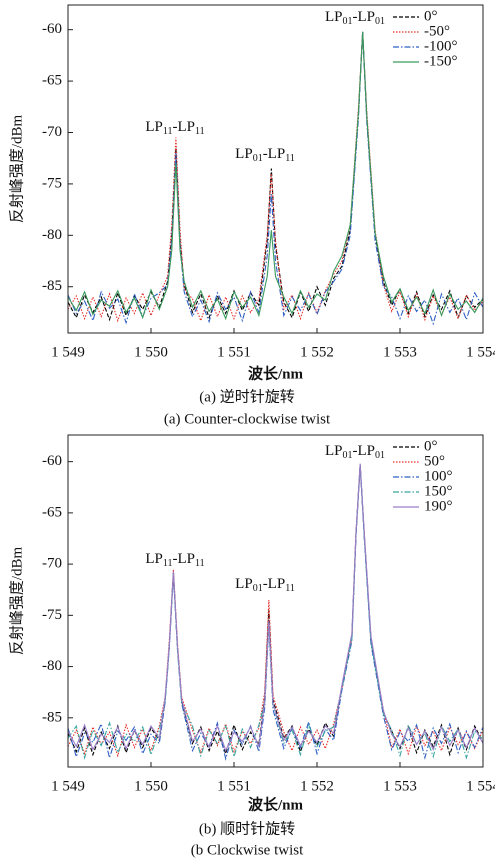  I want to click on legend-label: -50°, so click(437, 31).